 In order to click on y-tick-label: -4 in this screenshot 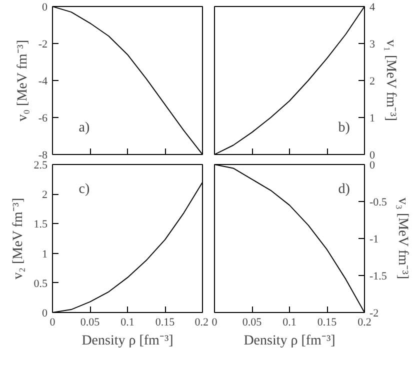, I will do `click(43, 82)`.